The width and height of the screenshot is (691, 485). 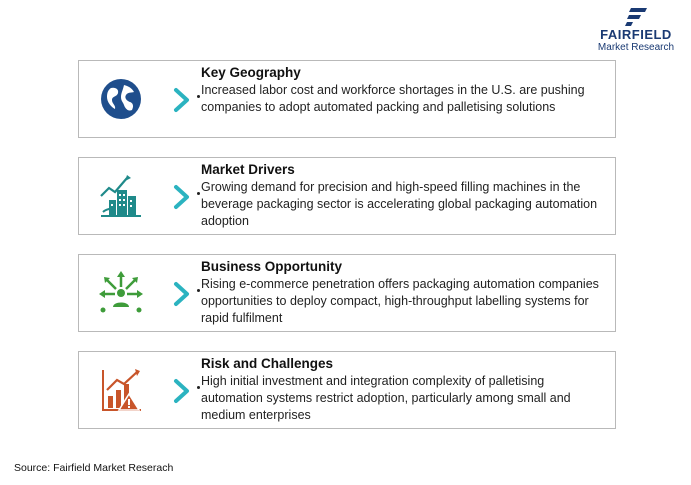 What do you see at coordinates (121, 99) in the screenshot?
I see `globe-icon` at bounding box center [121, 99].